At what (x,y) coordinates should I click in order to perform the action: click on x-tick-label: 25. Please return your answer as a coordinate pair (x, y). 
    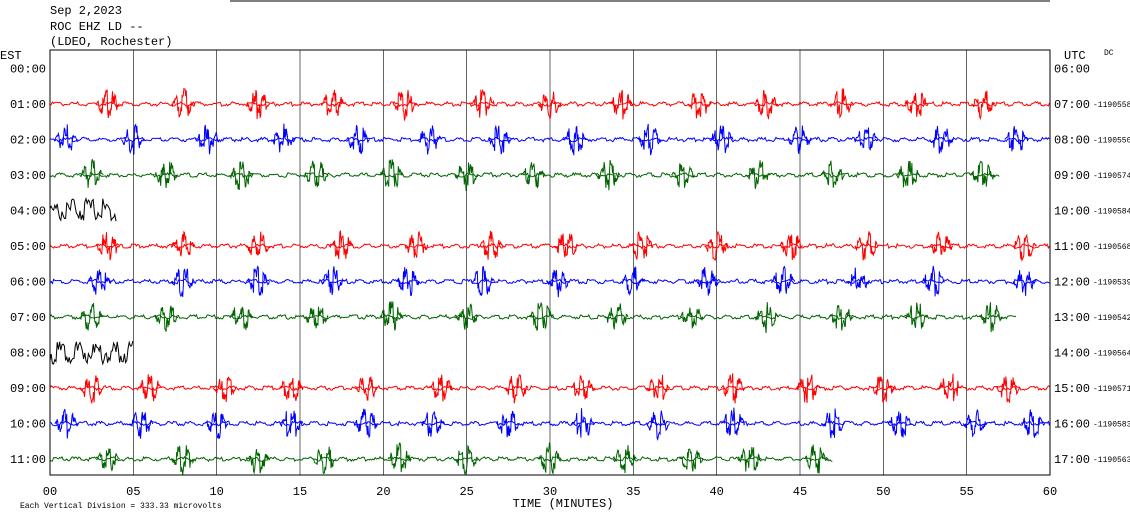
    Looking at the image, I should click on (466, 492).